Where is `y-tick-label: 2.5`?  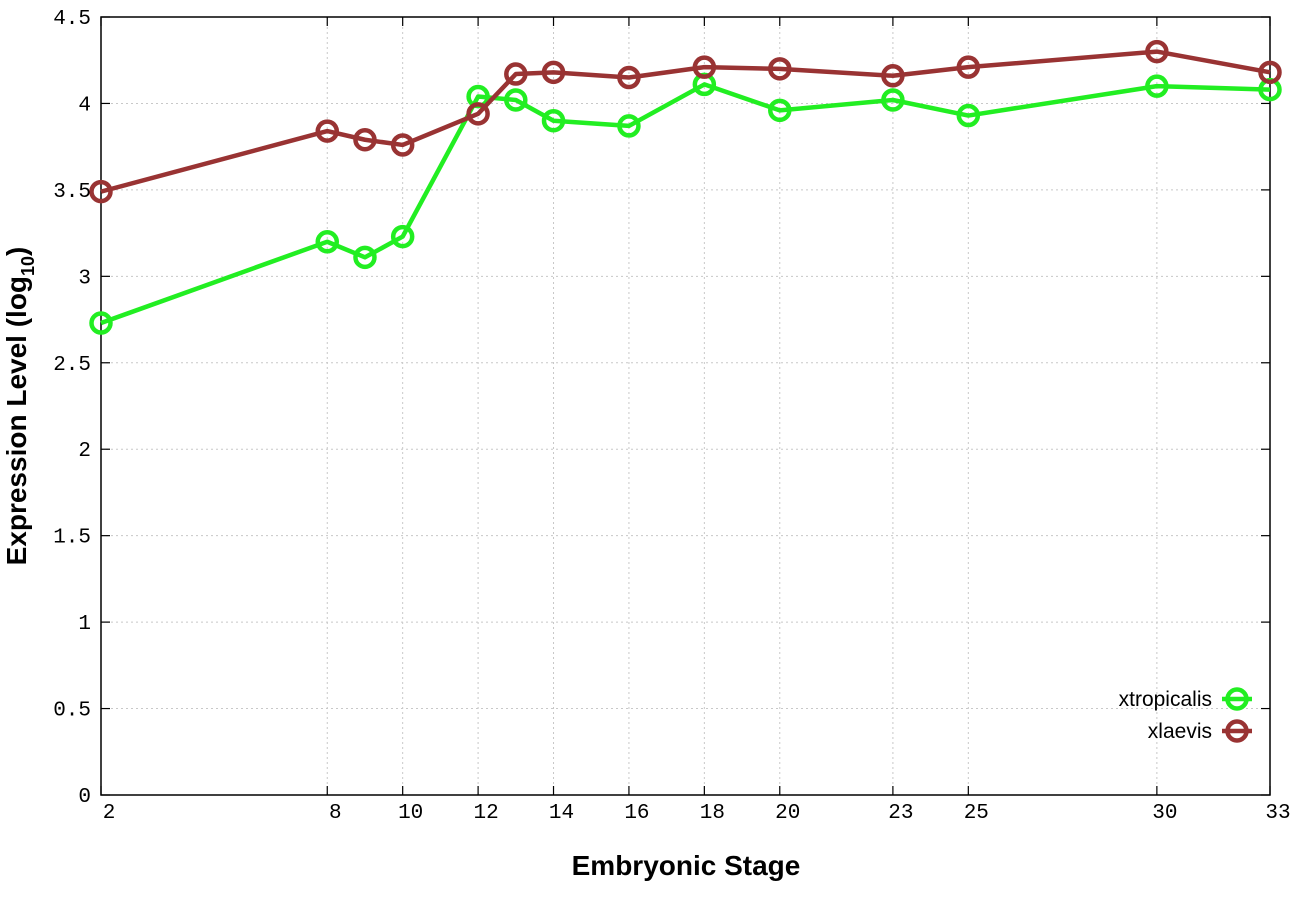 y-tick-label: 2.5 is located at coordinates (72, 365).